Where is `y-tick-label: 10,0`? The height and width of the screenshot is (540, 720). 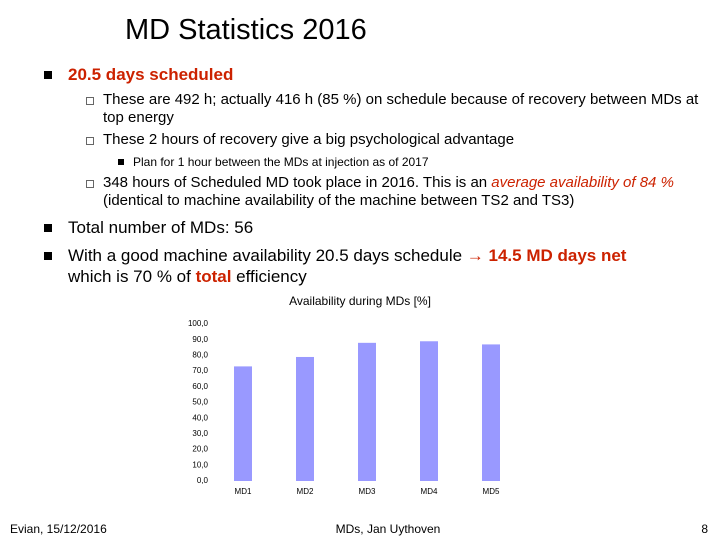 y-tick-label: 10,0 is located at coordinates (200, 464).